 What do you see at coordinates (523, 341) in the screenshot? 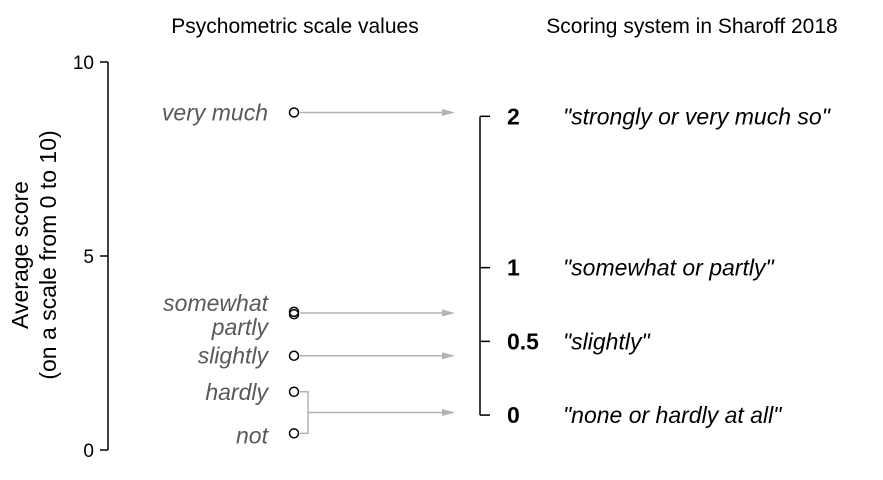
I see `score-value-2: 0.5` at bounding box center [523, 341].